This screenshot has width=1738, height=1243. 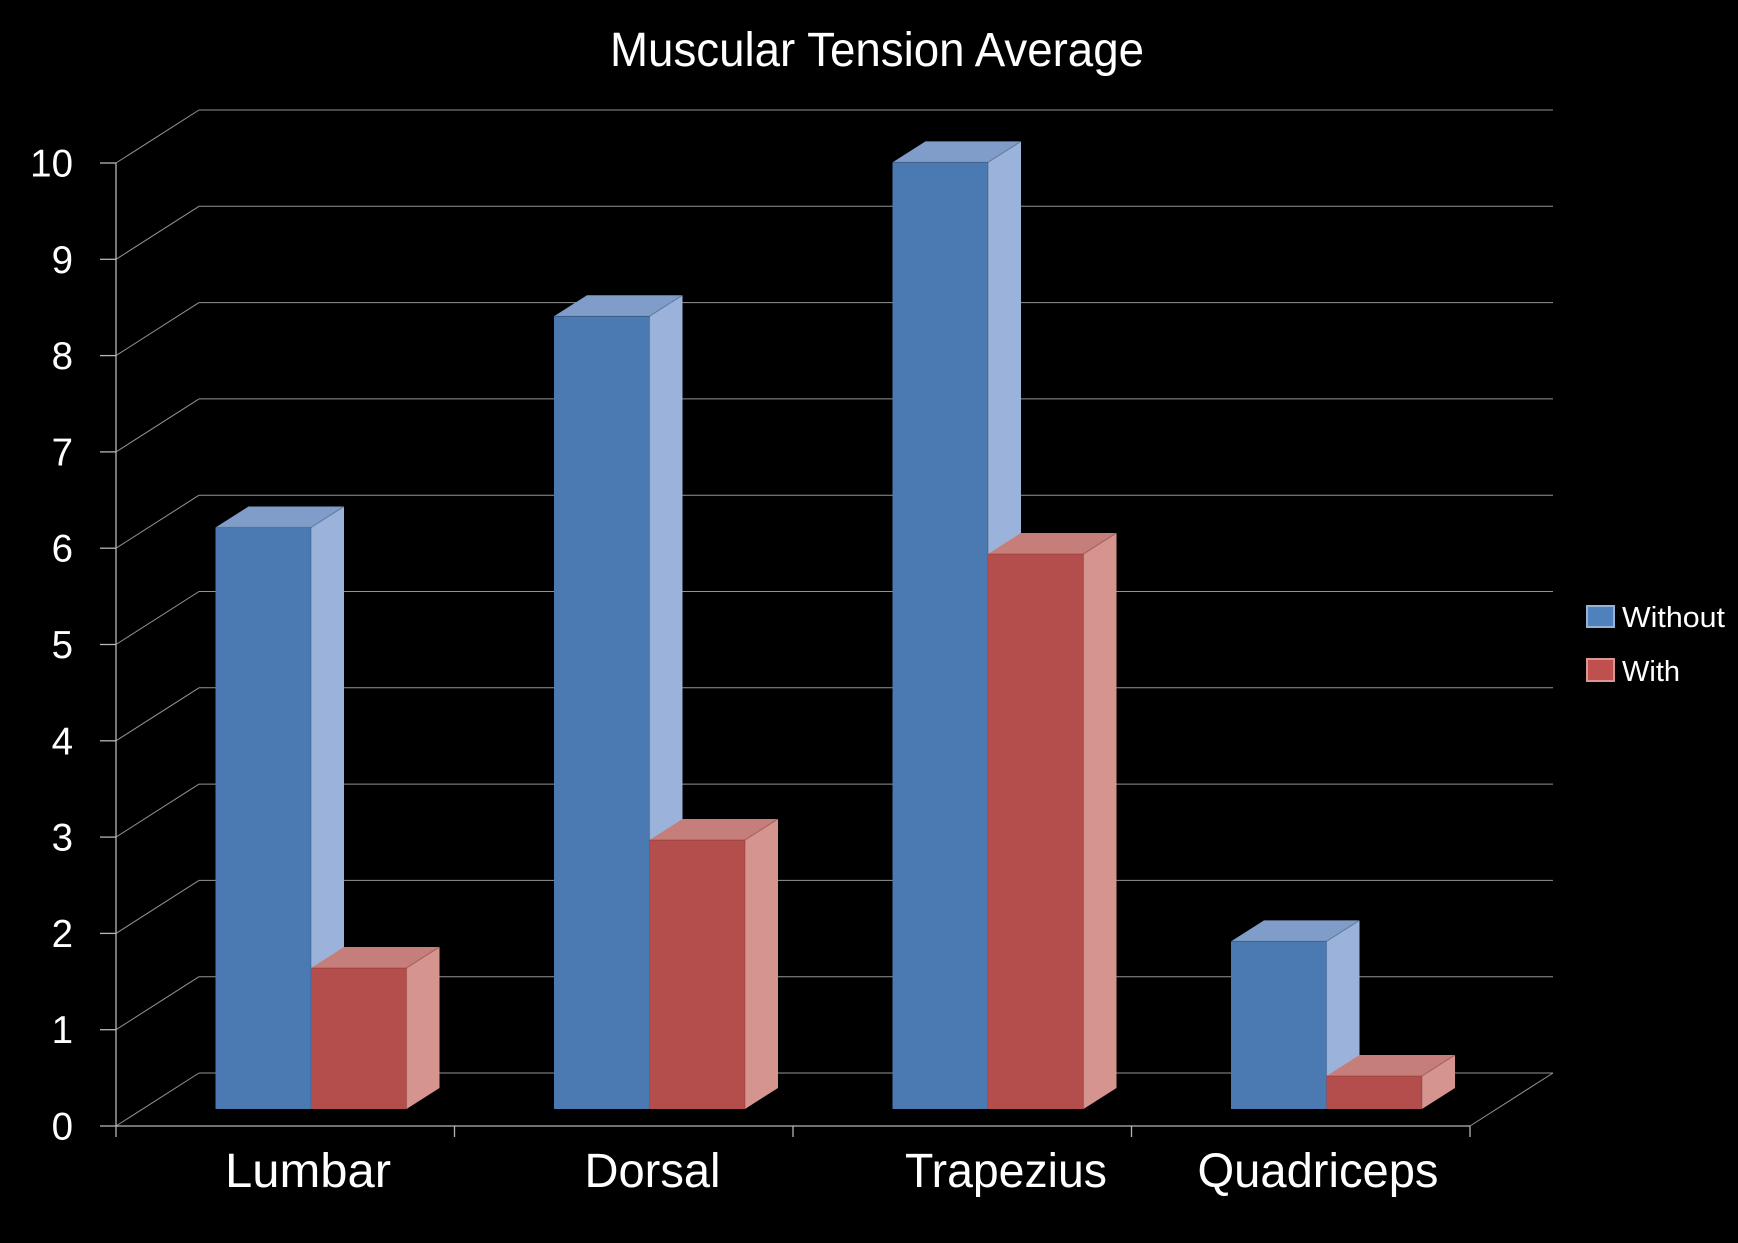 I want to click on svg-text: 4, so click(x=62, y=741).